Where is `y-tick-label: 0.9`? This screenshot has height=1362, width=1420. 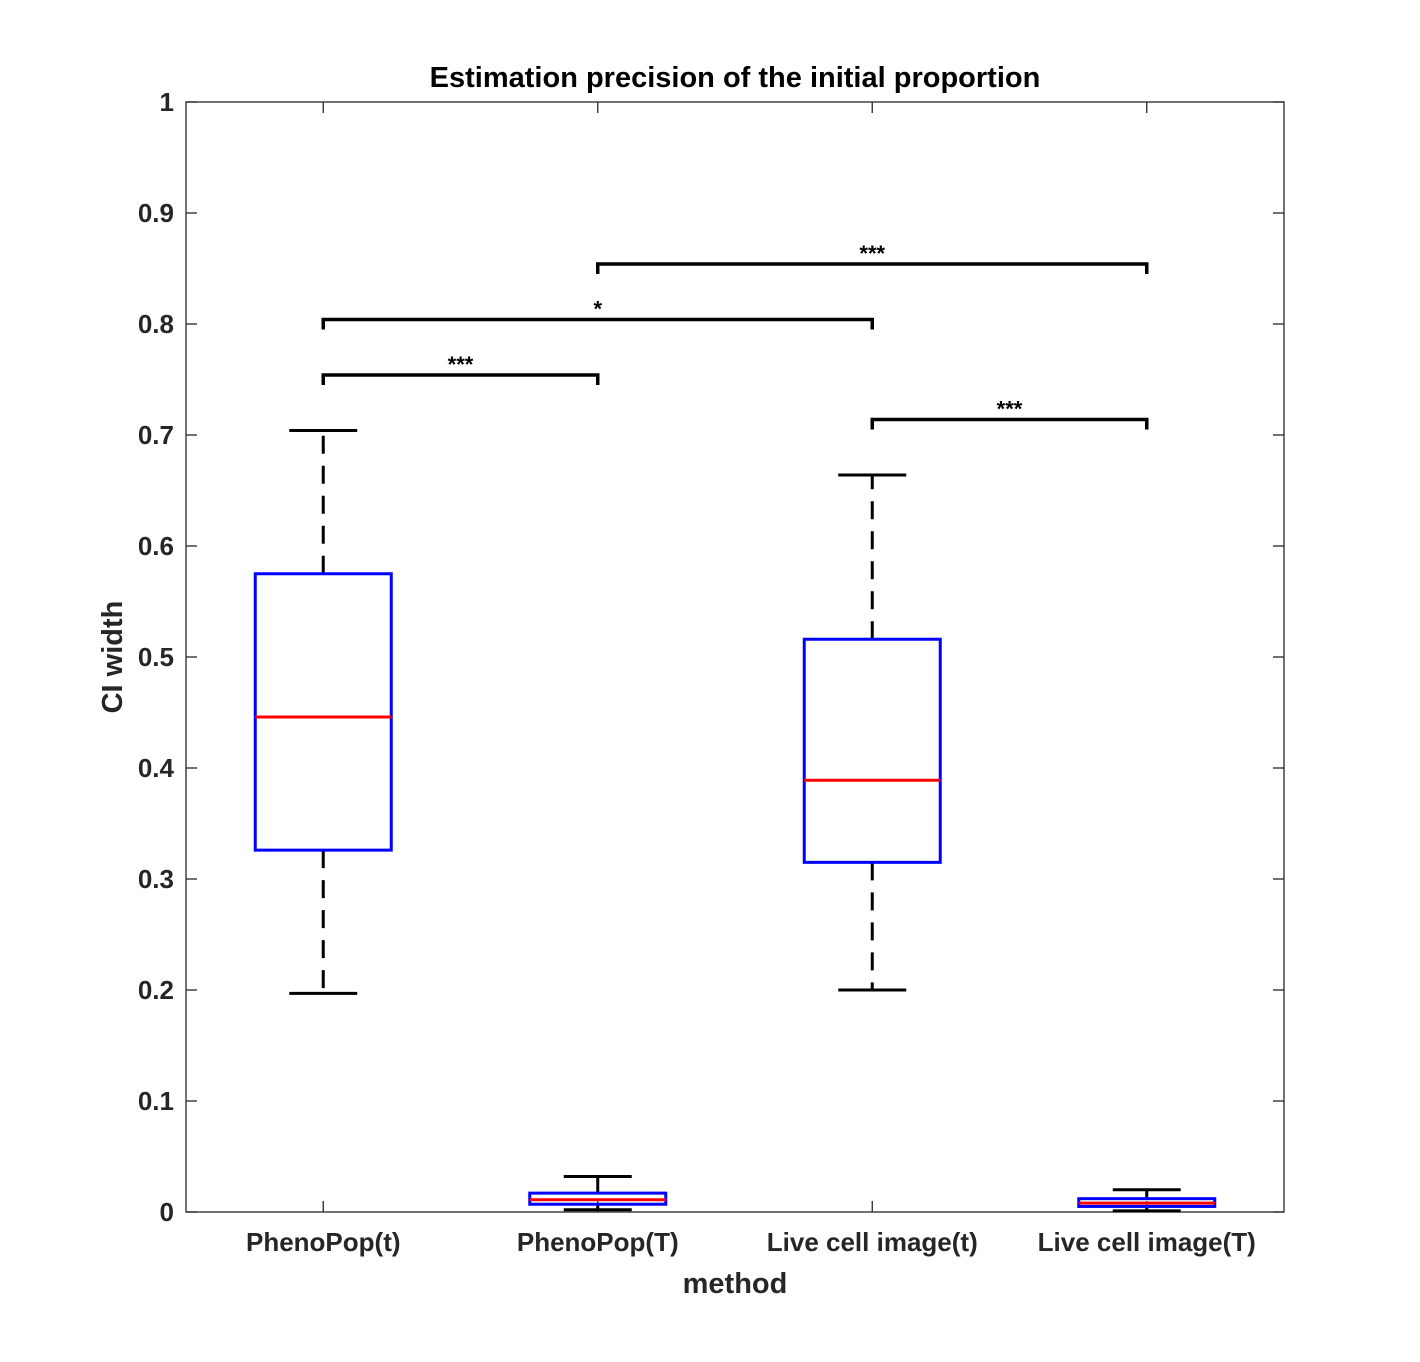 y-tick-label: 0.9 is located at coordinates (156, 213).